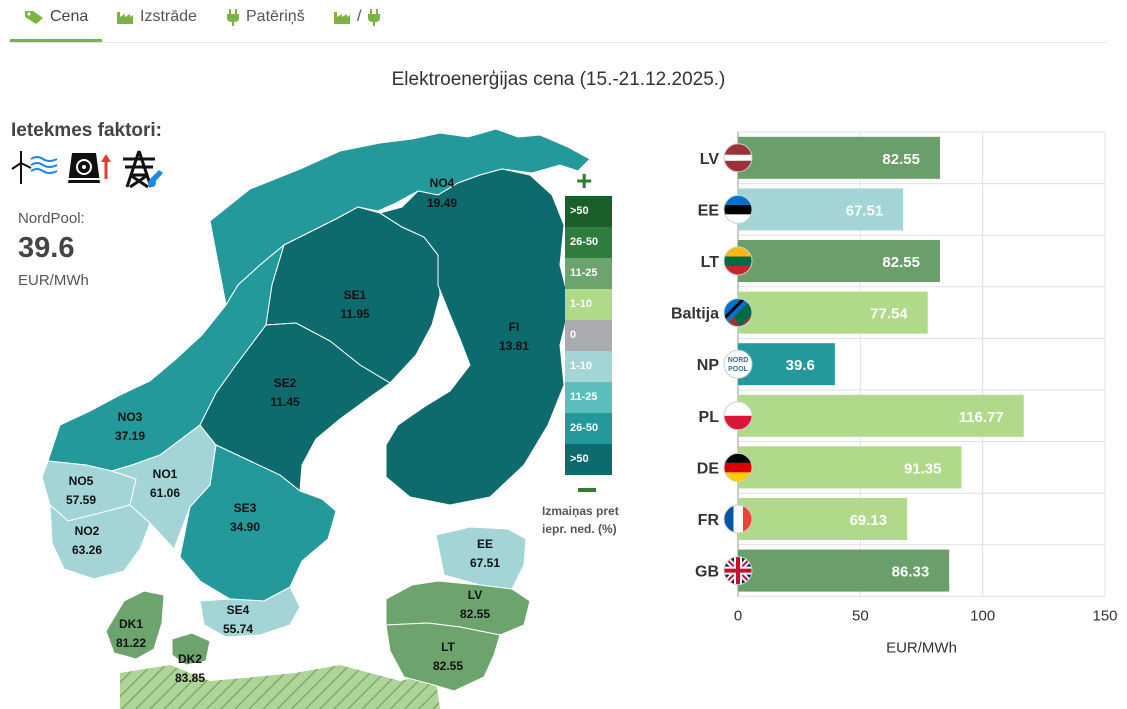  Describe the element at coordinates (485, 544) in the screenshot. I see `region-name-ee: EE` at that location.